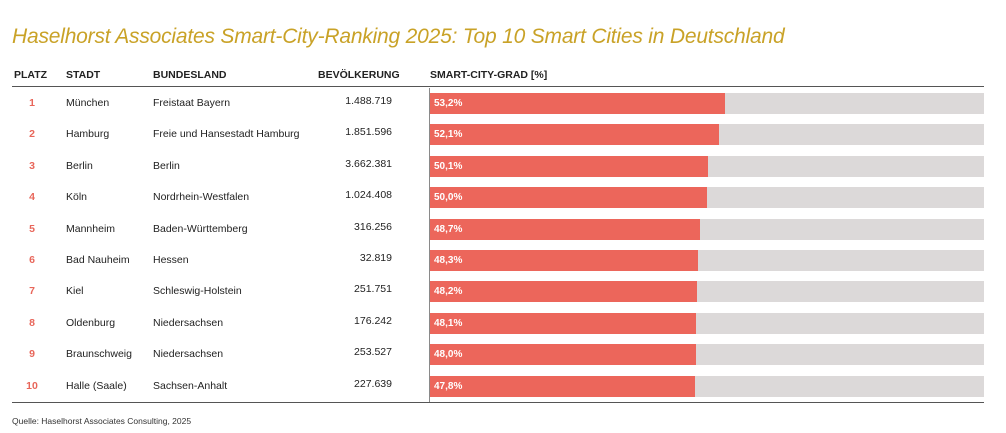 This screenshot has width=1006, height=433. I want to click on state-cell: Berlin, so click(166, 165).